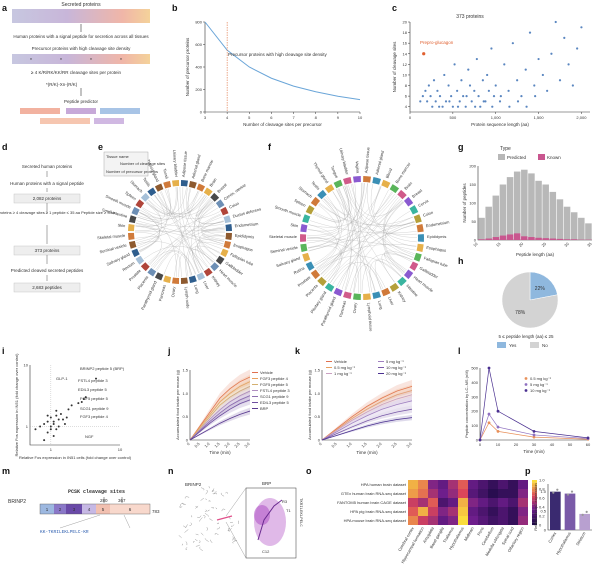 The width and height of the screenshot is (600, 585). Describe the element at coordinates (266, 483) in the screenshot. I see `n-peptide: BRP` at that location.